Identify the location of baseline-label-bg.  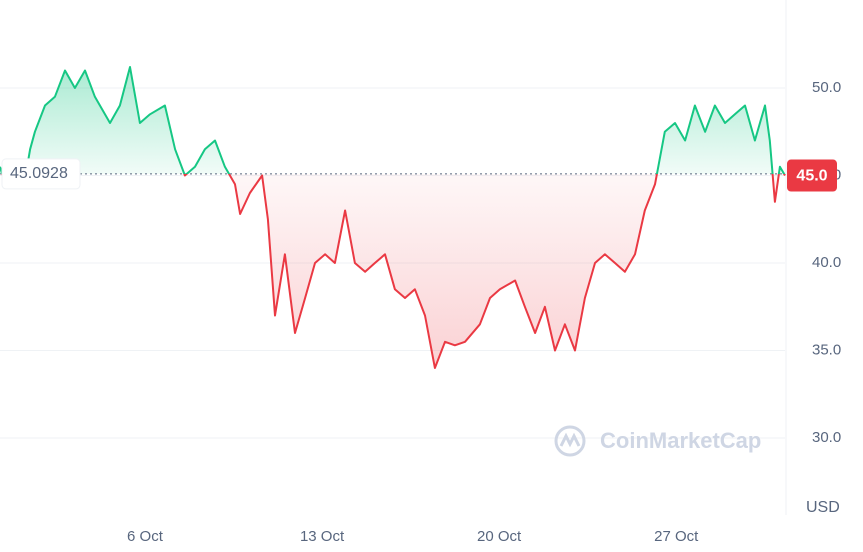
(41, 174).